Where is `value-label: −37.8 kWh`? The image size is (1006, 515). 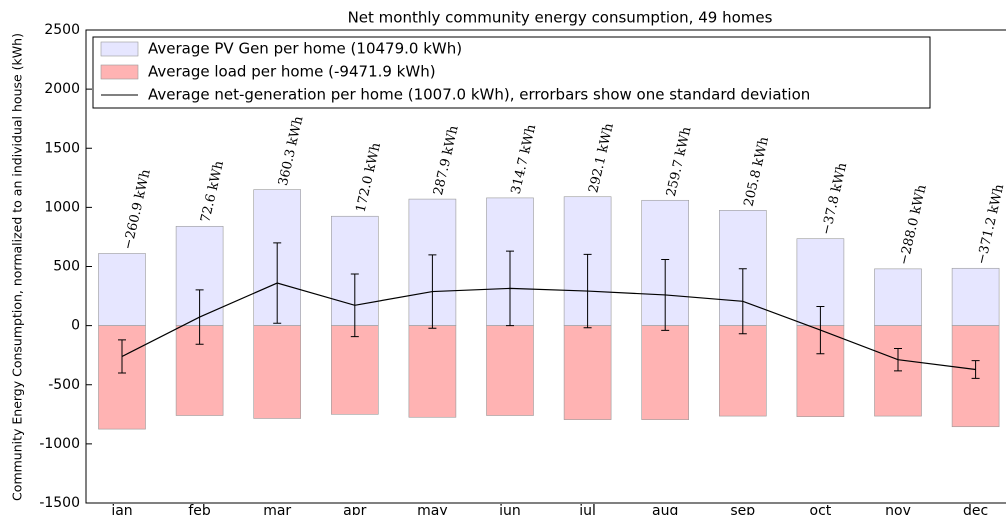
value-label: −37.8 kWh is located at coordinates (834, 199).